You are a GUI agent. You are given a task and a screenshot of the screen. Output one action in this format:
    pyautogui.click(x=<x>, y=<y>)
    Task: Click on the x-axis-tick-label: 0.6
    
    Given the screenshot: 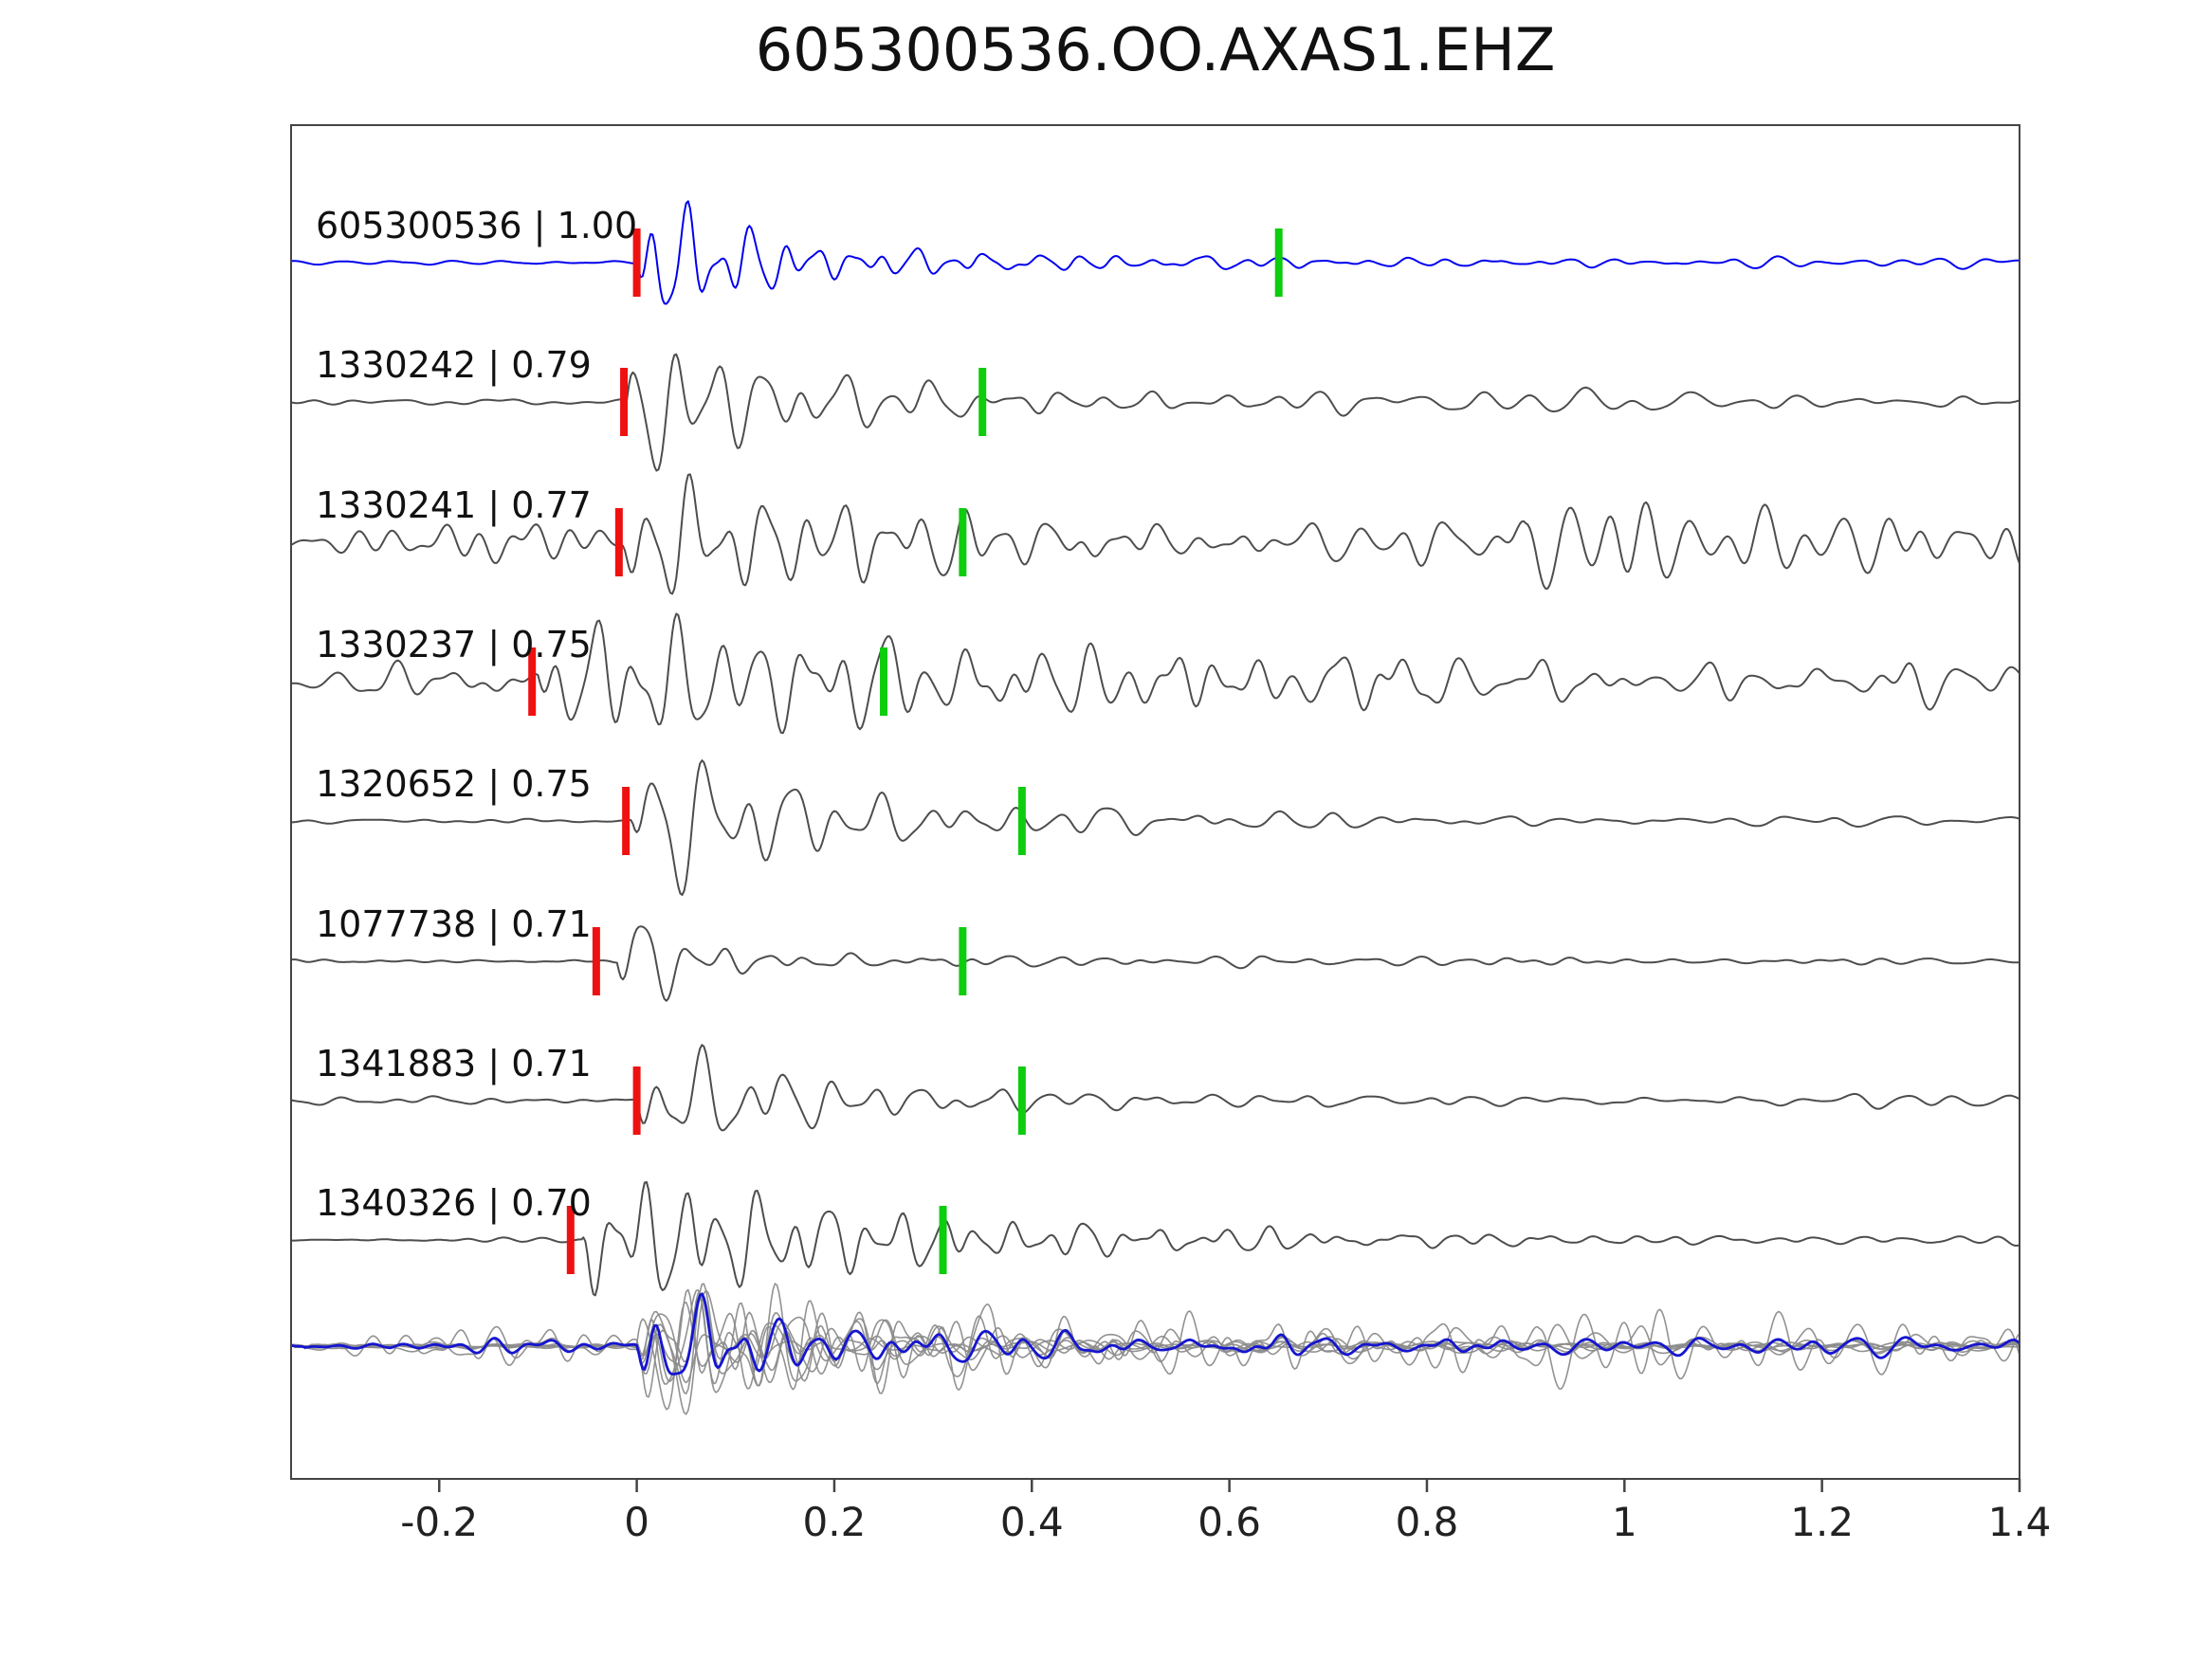 What is the action you would take?
    pyautogui.click(x=1229, y=1522)
    